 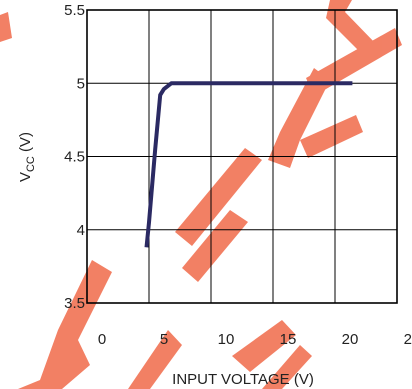 What do you see at coordinates (74, 303) in the screenshot?
I see `y-tick-label: 3.5` at bounding box center [74, 303].